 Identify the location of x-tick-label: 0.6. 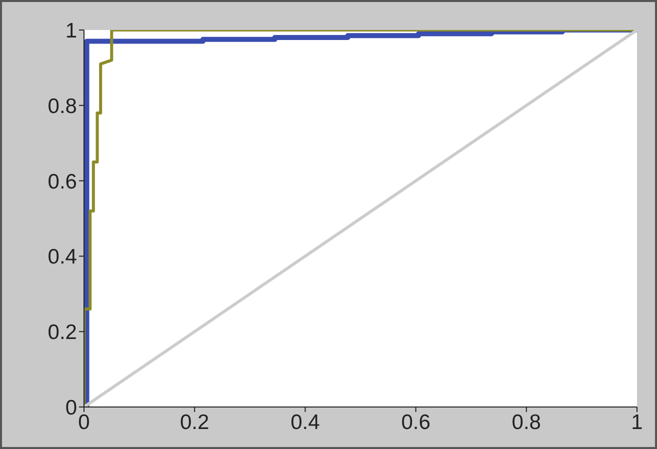
(415, 422).